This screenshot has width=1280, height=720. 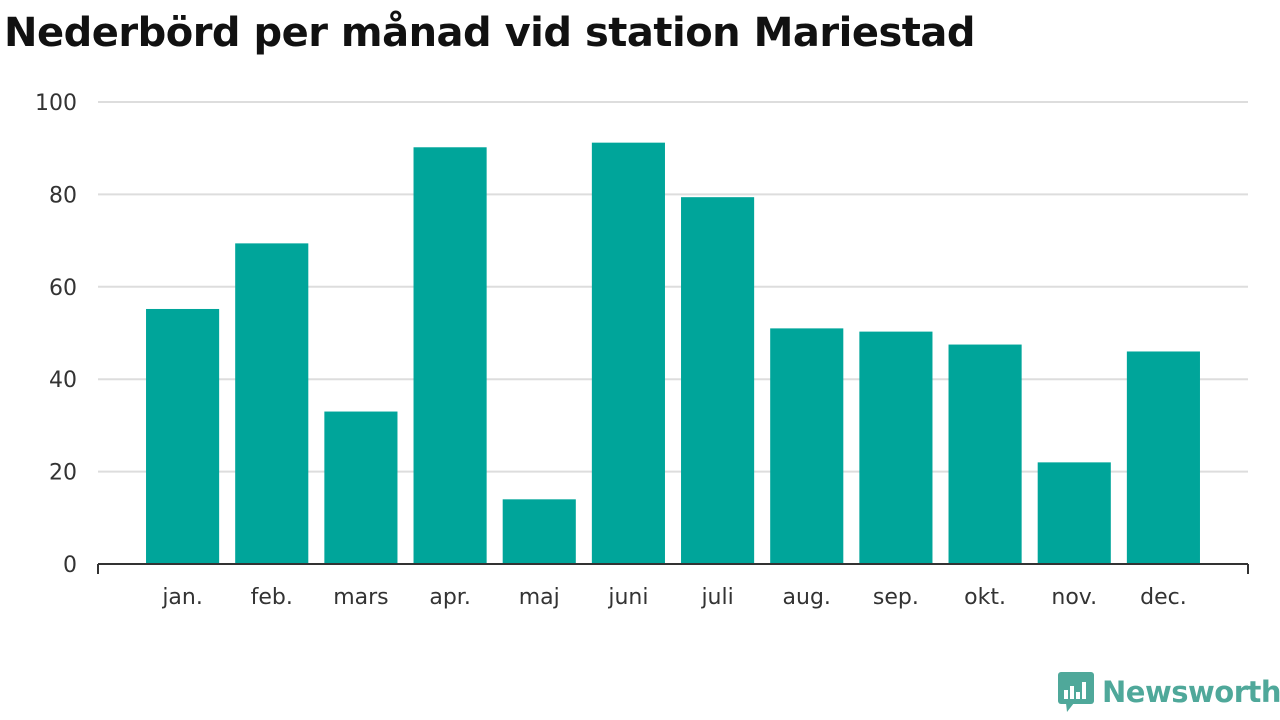 I want to click on x-tick-label: okt., so click(x=985, y=597).